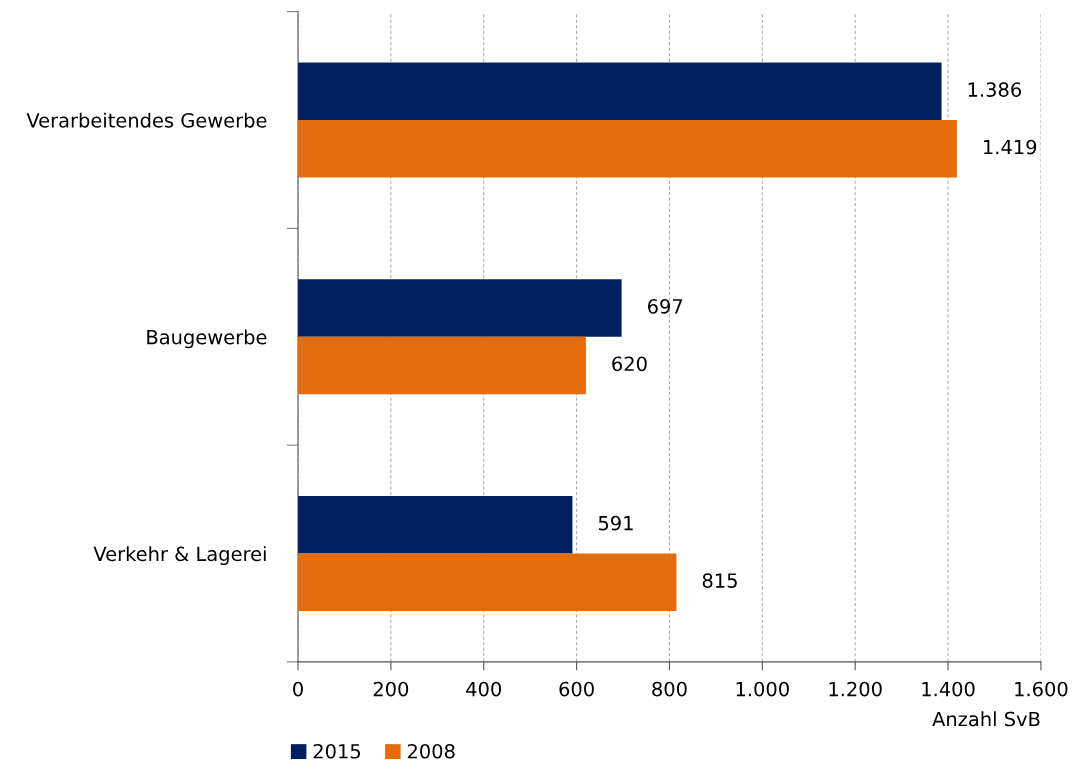 The width and height of the screenshot is (1072, 776). Describe the element at coordinates (1041, 689) in the screenshot. I see `x-tick-label: 1.600` at that location.